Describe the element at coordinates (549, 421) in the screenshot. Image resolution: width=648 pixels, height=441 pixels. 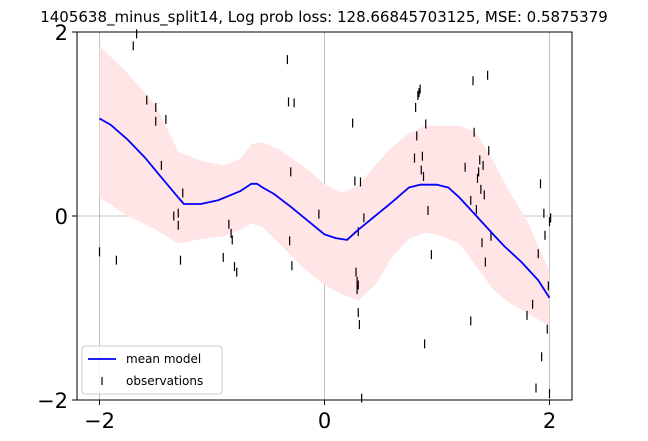
I see `x-tick-label: 2` at that location.